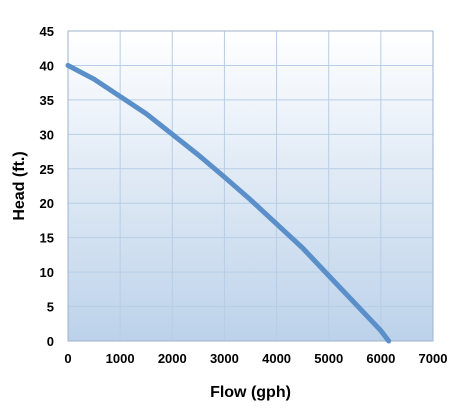 The width and height of the screenshot is (463, 409). I want to click on x-tick-label: 4000, so click(276, 358).